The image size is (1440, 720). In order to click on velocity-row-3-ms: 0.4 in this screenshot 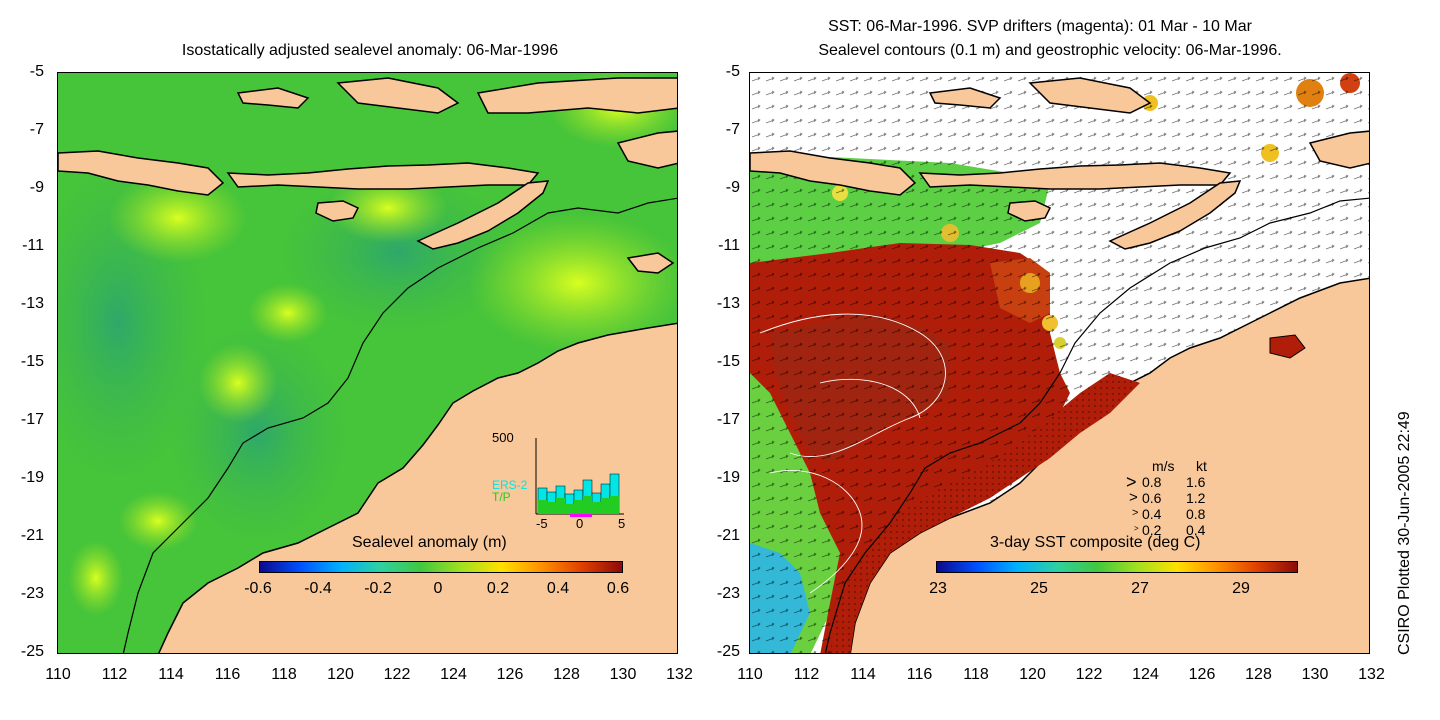, I will do `click(1152, 514)`.